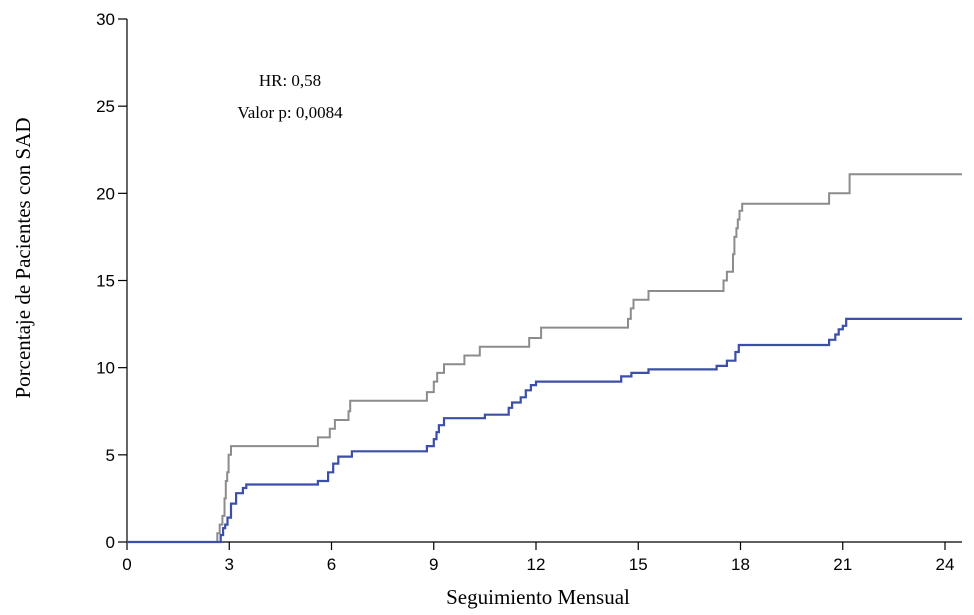 This screenshot has width=974, height=615. What do you see at coordinates (105, 368) in the screenshot?
I see `y-tick-label: 10` at bounding box center [105, 368].